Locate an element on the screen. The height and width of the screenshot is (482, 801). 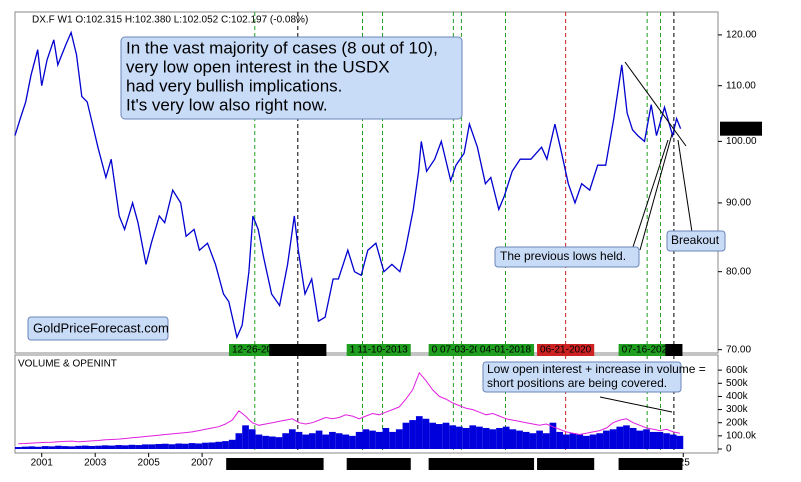
y-tick-label: 400k is located at coordinates (737, 396).